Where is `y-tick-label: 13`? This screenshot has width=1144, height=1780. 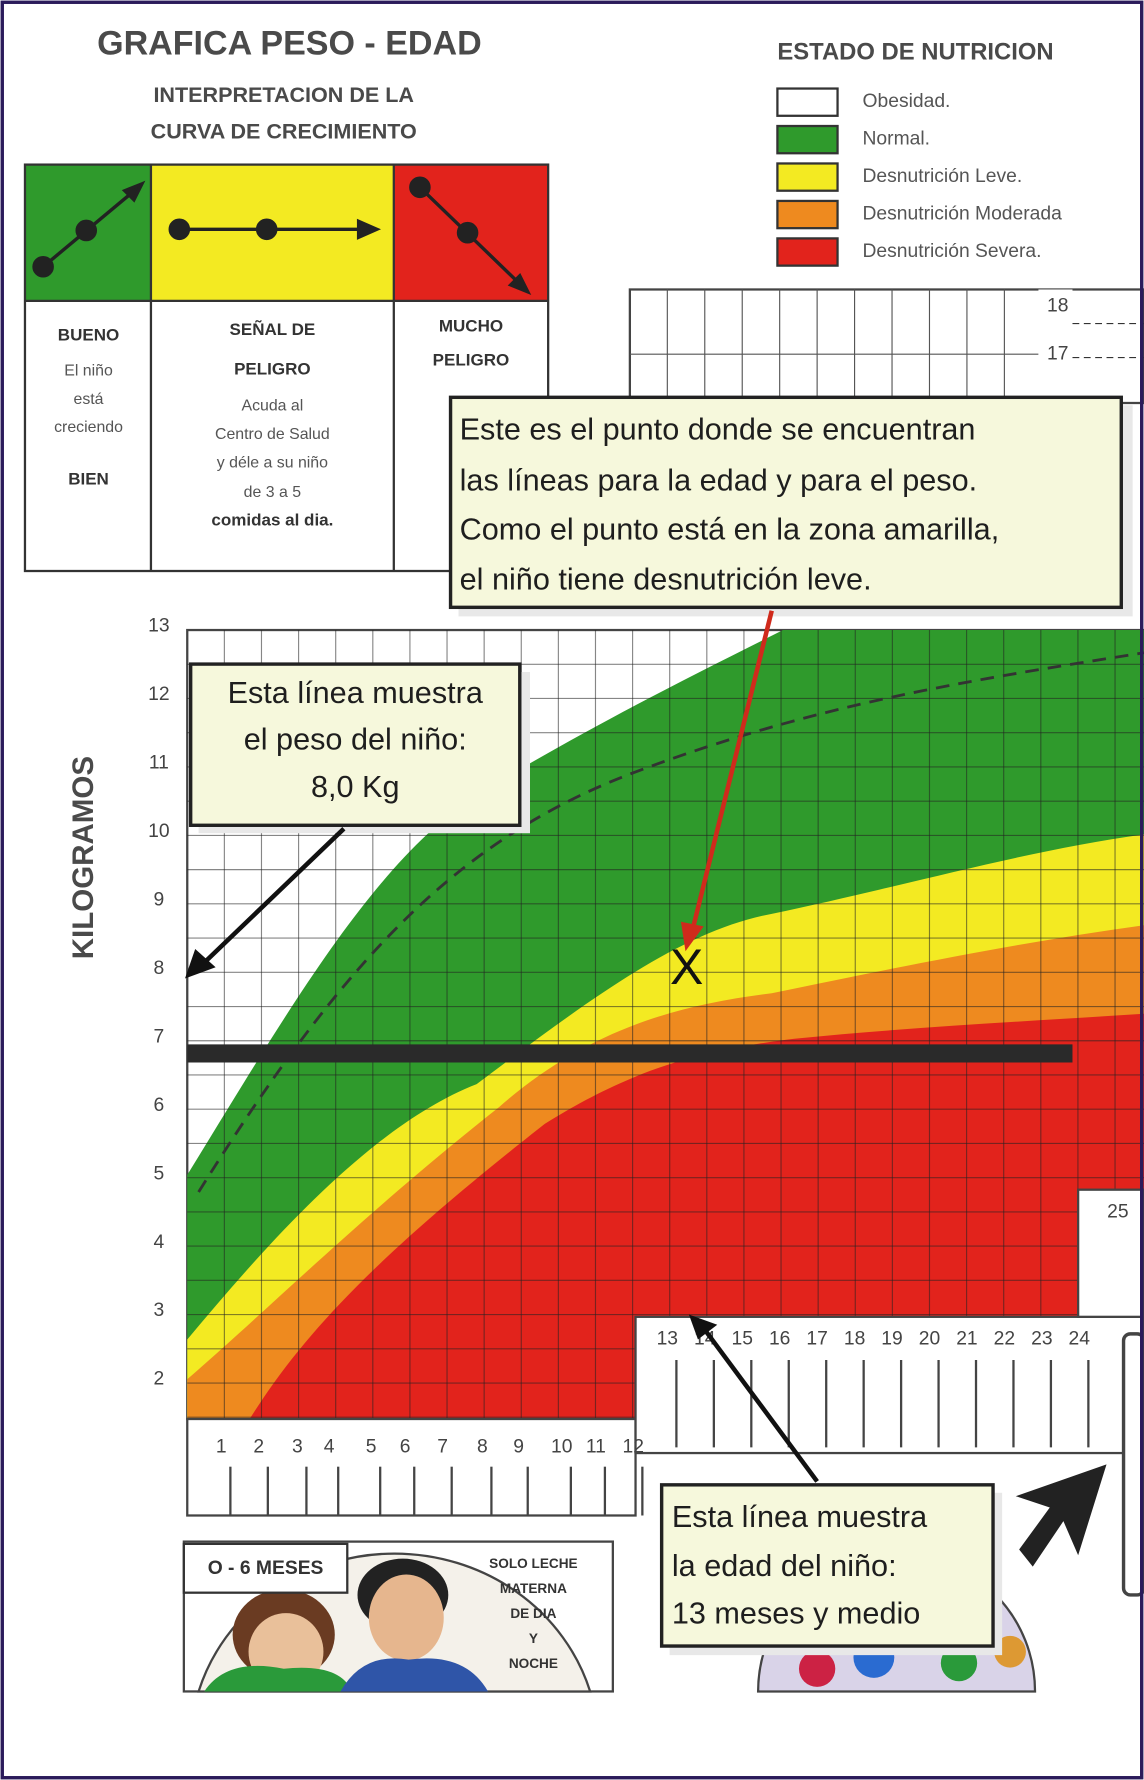 y-tick-label: 13 is located at coordinates (158, 626).